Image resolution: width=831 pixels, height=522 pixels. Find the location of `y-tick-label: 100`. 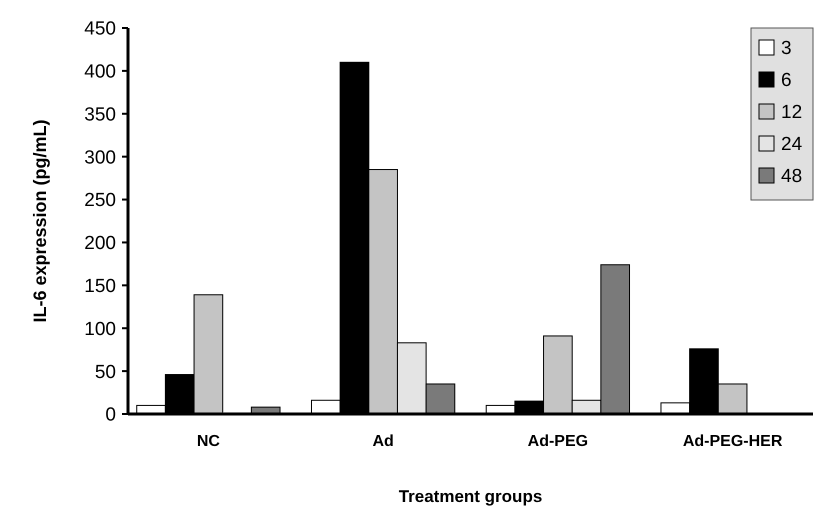

y-tick-label: 100 is located at coordinates (100, 329).